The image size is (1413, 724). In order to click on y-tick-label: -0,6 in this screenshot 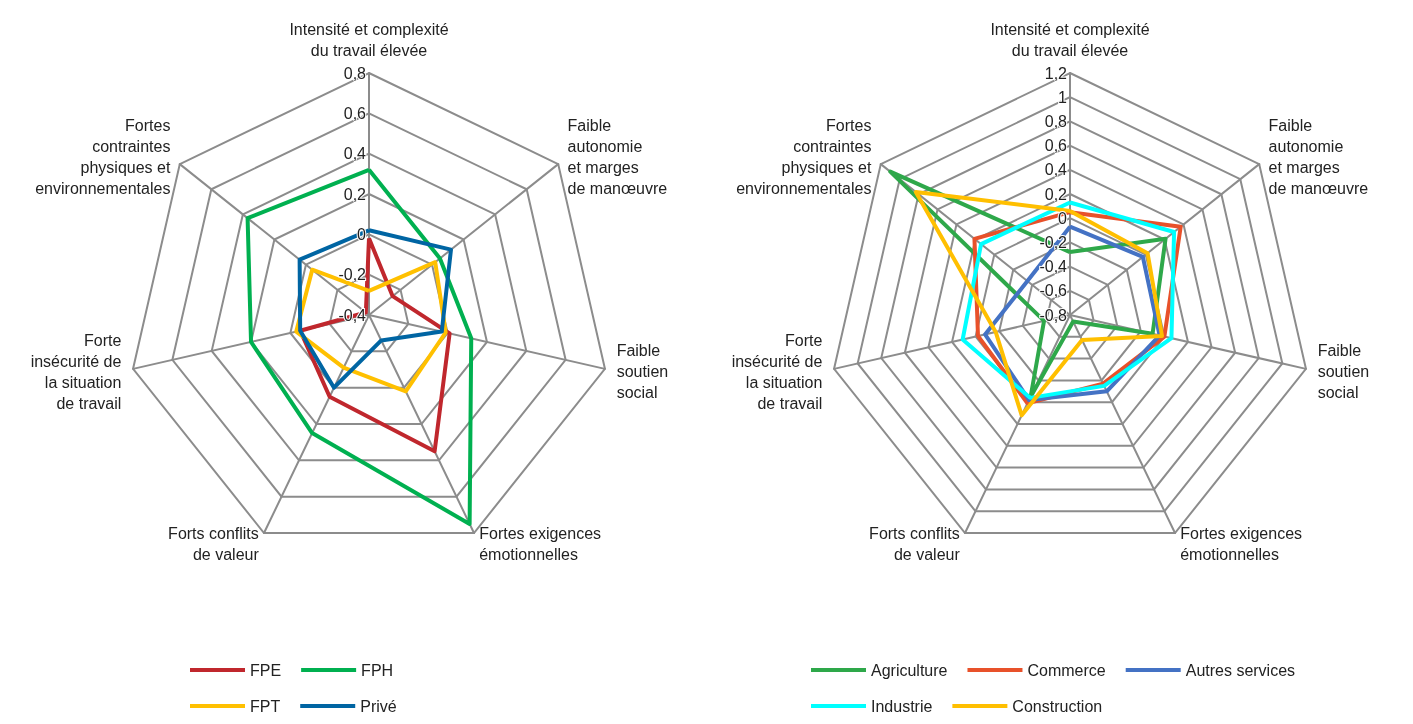, I will do `click(1053, 291)`.